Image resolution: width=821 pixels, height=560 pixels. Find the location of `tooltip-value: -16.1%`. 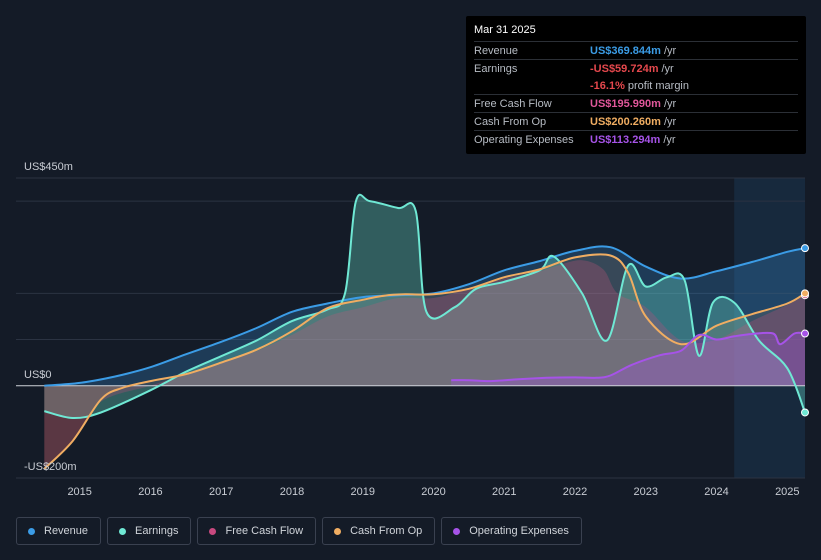

tooltip-value: -16.1% is located at coordinates (607, 85).